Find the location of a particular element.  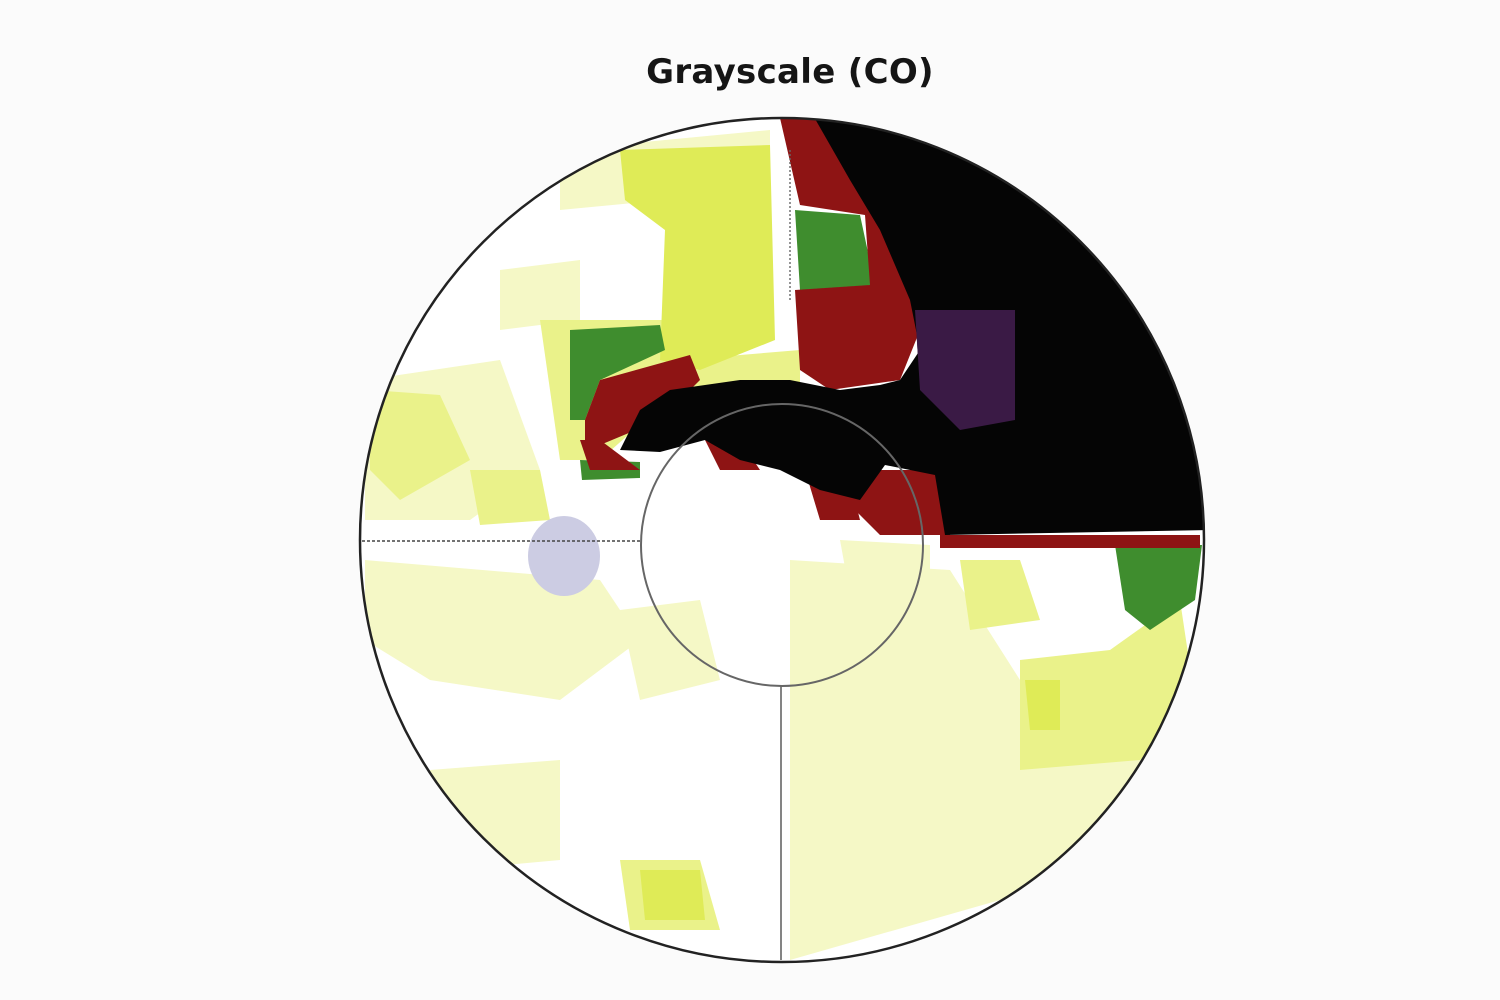

chart-title: Grayscale (CO) is located at coordinates (790, 72).